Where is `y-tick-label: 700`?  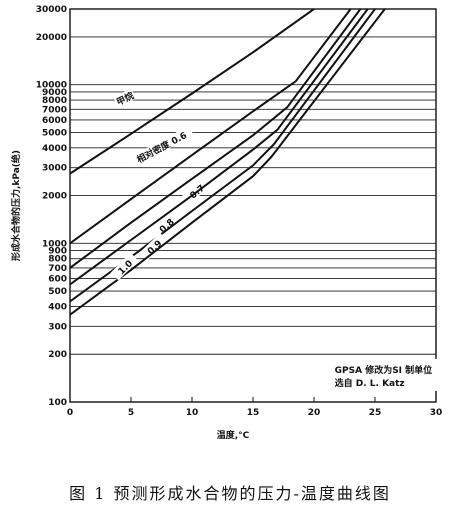 y-tick-label: 700 is located at coordinates (57, 269).